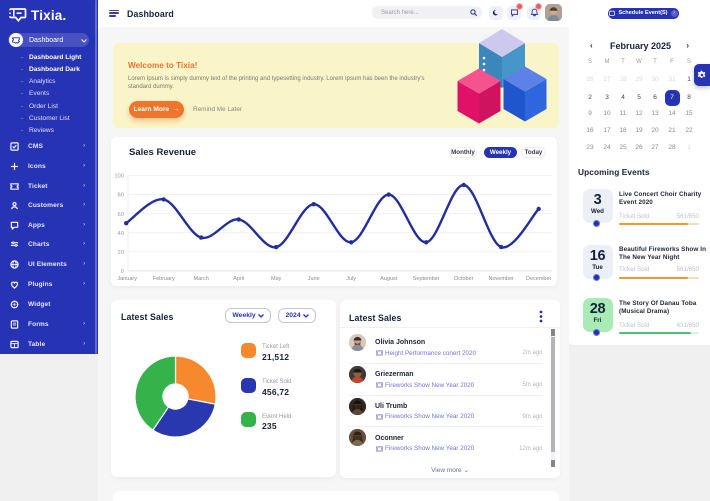  What do you see at coordinates (164, 279) in the screenshot?
I see `svg-text: February` at bounding box center [164, 279].